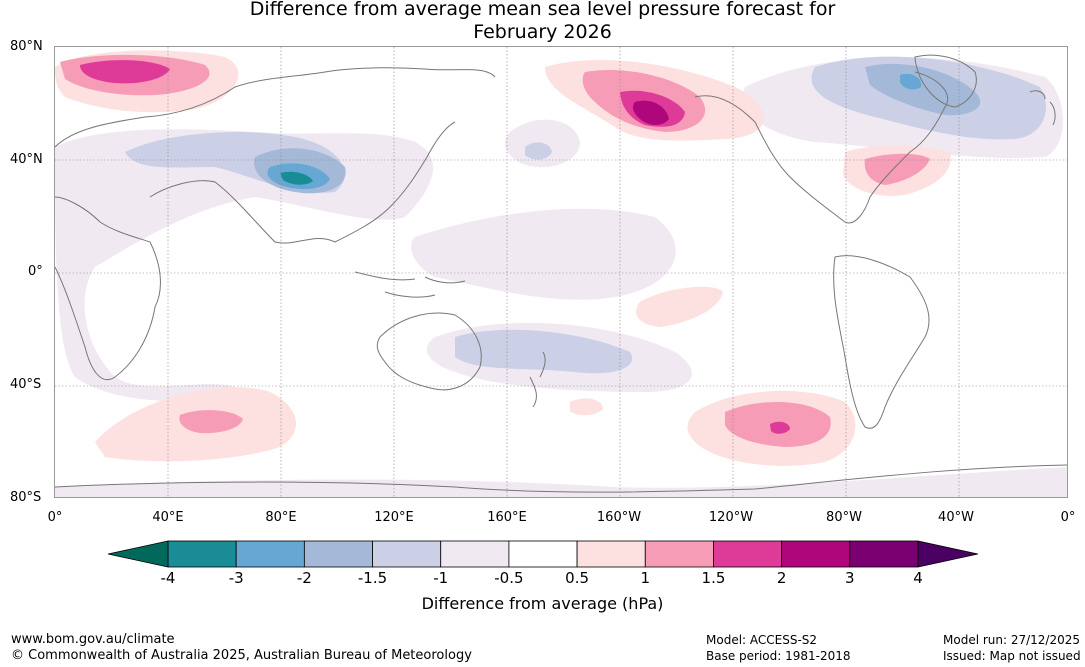 The image size is (1085, 667). I want to click on colorbar-over-arrow, so click(947, 554).